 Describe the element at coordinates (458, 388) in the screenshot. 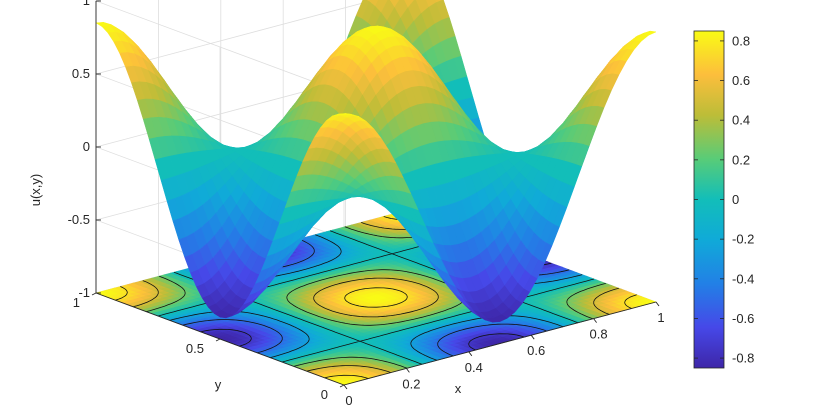

I see `x-axis-label: x` at that location.